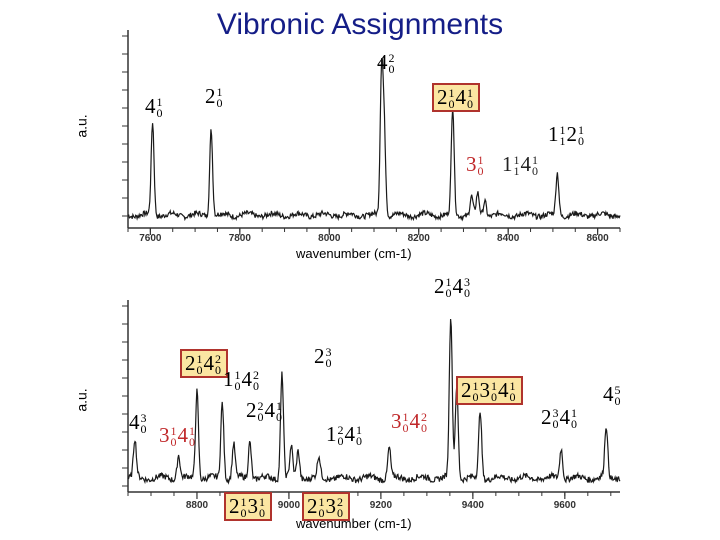  What do you see at coordinates (516, 171) in the screenshot?
I see `label-term-lower: 1` at bounding box center [516, 171].